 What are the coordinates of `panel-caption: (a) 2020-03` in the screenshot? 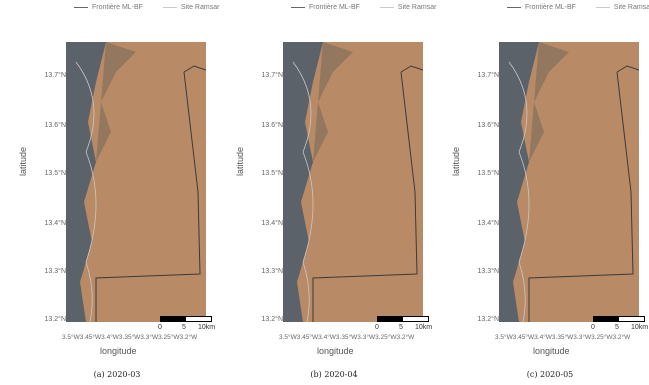 It's located at (117, 374).